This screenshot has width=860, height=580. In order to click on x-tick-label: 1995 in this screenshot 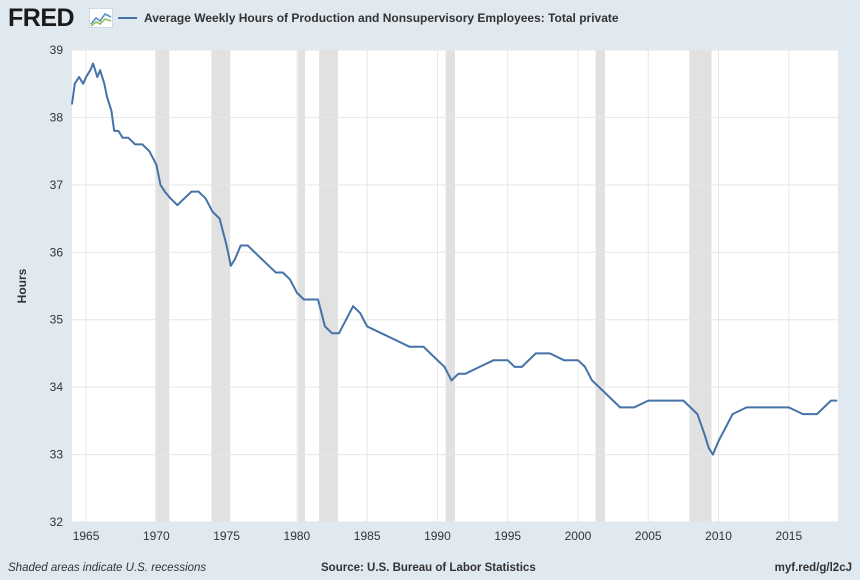, I will do `click(507, 536)`.